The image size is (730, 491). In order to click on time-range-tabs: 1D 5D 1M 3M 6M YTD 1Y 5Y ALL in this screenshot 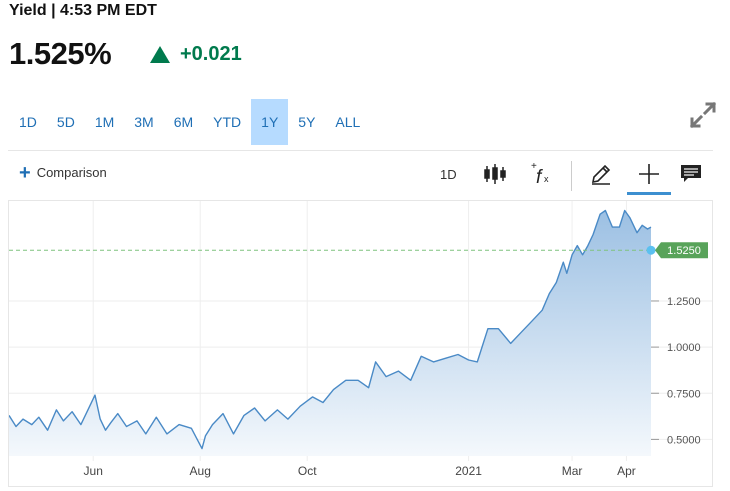, I will do `click(189, 122)`.